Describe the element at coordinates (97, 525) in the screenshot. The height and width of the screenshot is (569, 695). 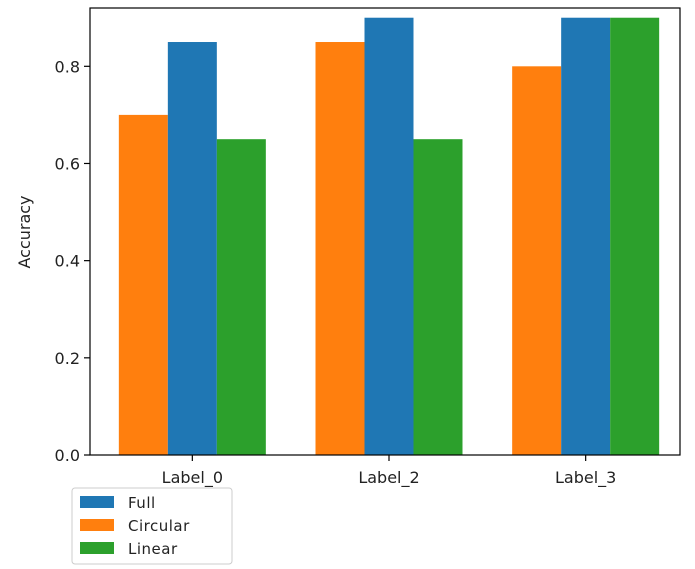
I see `legend-swatch-circular` at that location.